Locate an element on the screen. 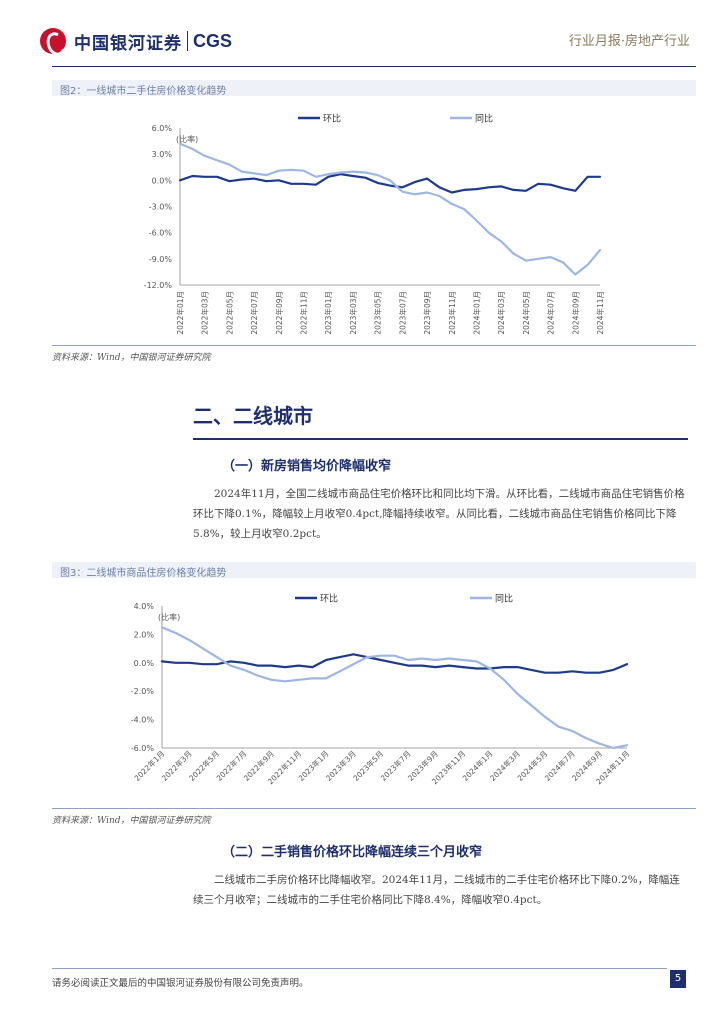 This screenshot has width=724, height=1024. x-tick-label: 2022年11月 is located at coordinates (304, 313).